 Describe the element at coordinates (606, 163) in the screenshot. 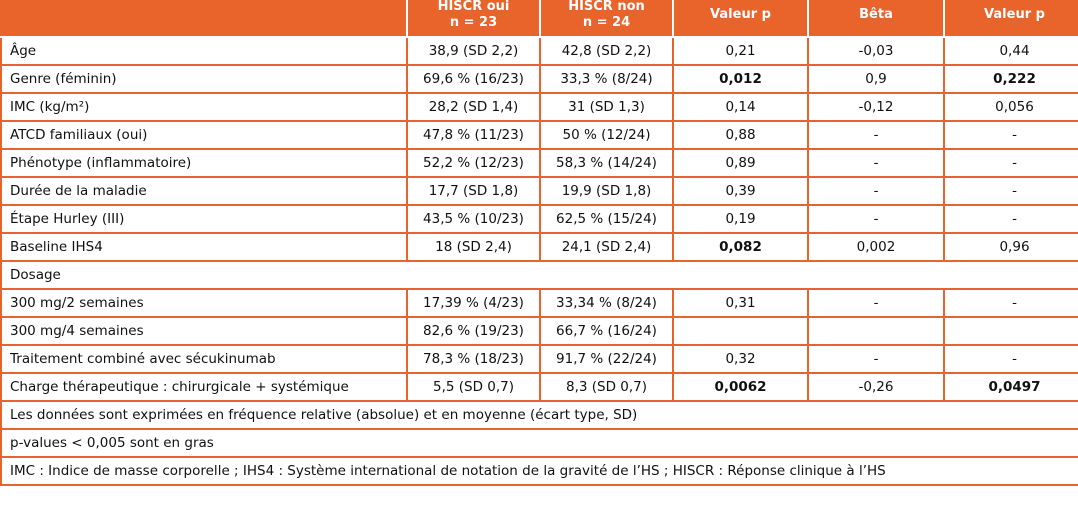

I see `cell-hiscr-non: 58,3 % (14/24)` at that location.